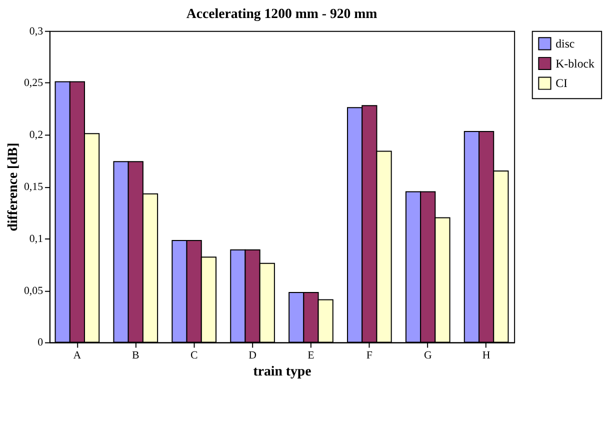  Describe the element at coordinates (77, 356) in the screenshot. I see `x-tick-label: A` at that location.